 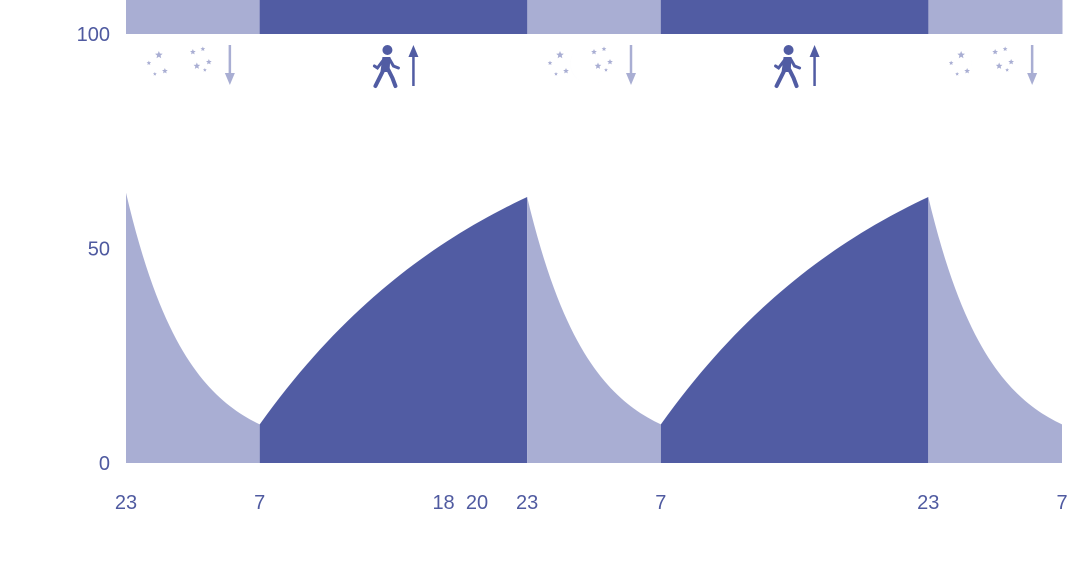 I want to click on y-tick-label: 0, so click(x=104, y=464).